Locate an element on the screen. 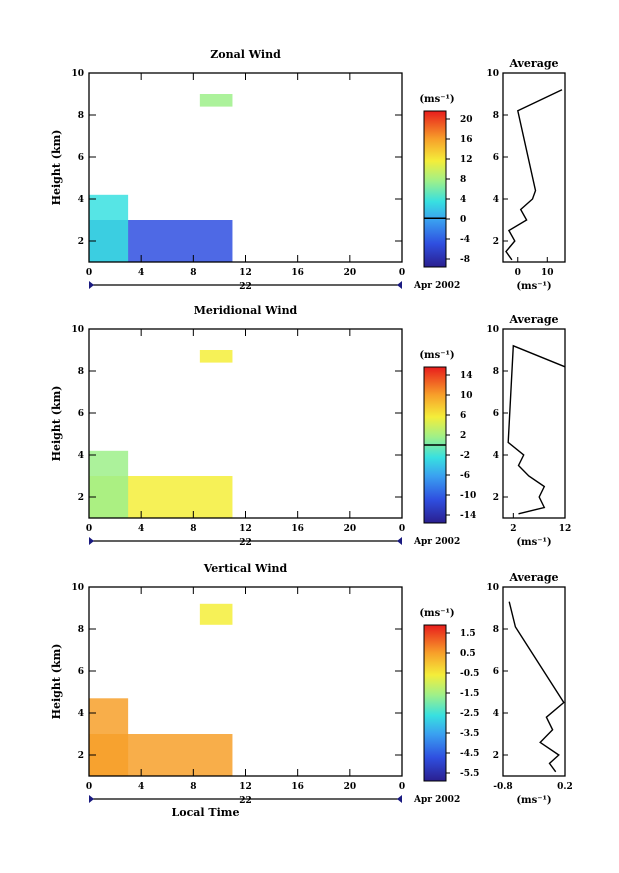 The width and height of the screenshot is (619, 873). colorbar-tick-label: 0 is located at coordinates (463, 220).